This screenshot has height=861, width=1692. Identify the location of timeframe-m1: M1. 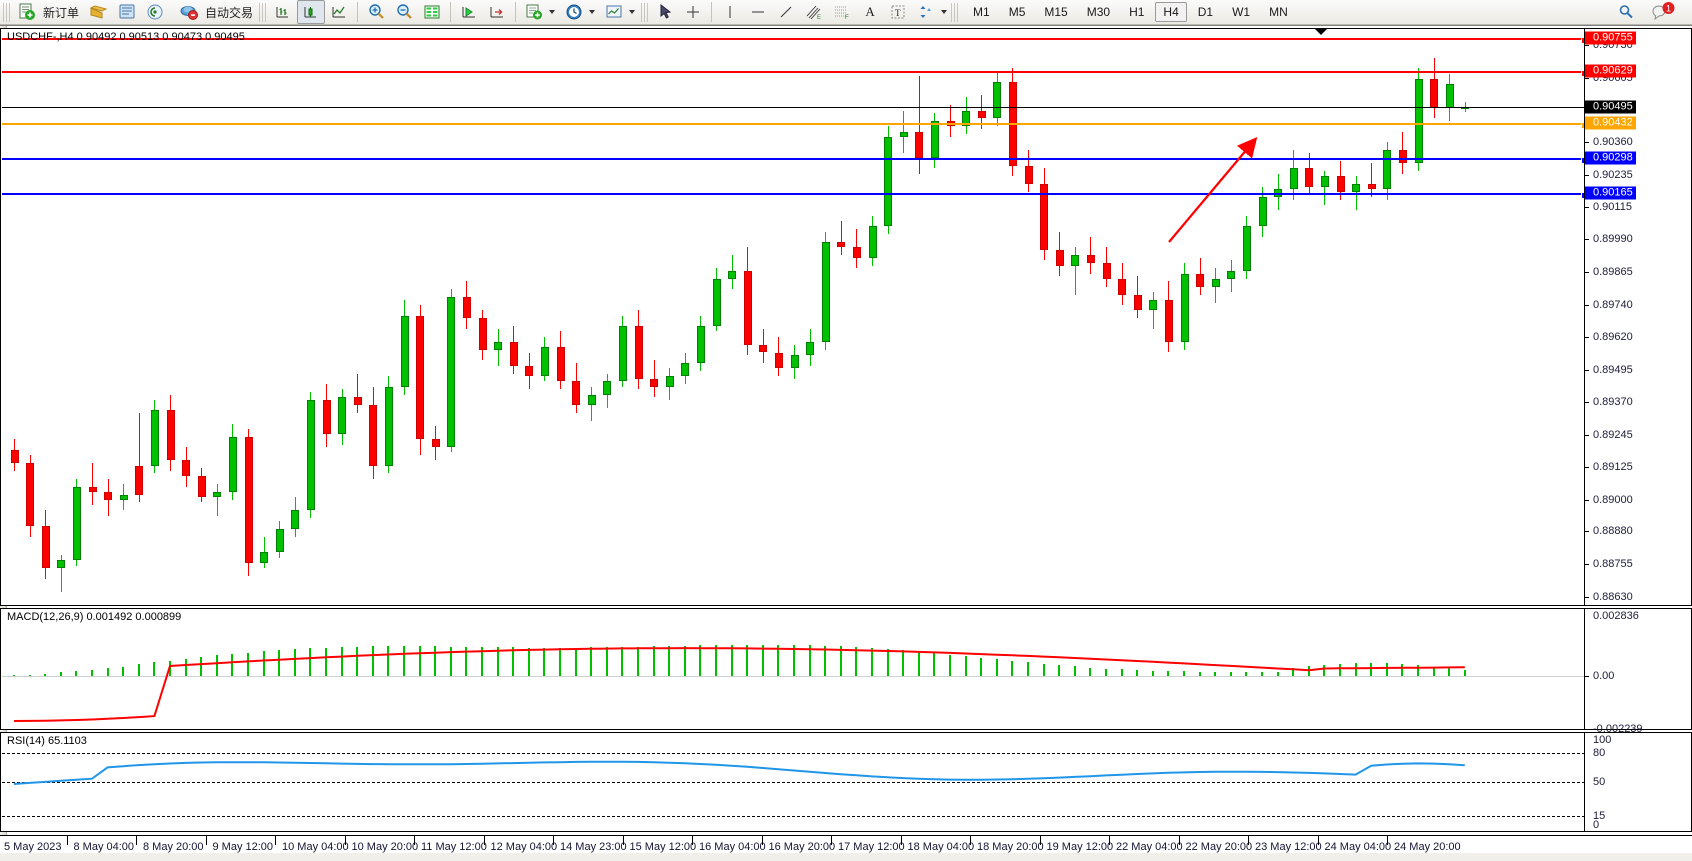
(981, 12).